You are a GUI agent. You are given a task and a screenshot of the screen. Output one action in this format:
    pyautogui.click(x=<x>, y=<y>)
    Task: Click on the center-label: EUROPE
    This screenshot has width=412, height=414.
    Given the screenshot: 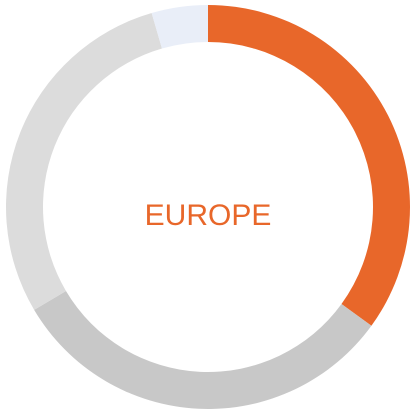 What is the action you would take?
    pyautogui.click(x=208, y=215)
    